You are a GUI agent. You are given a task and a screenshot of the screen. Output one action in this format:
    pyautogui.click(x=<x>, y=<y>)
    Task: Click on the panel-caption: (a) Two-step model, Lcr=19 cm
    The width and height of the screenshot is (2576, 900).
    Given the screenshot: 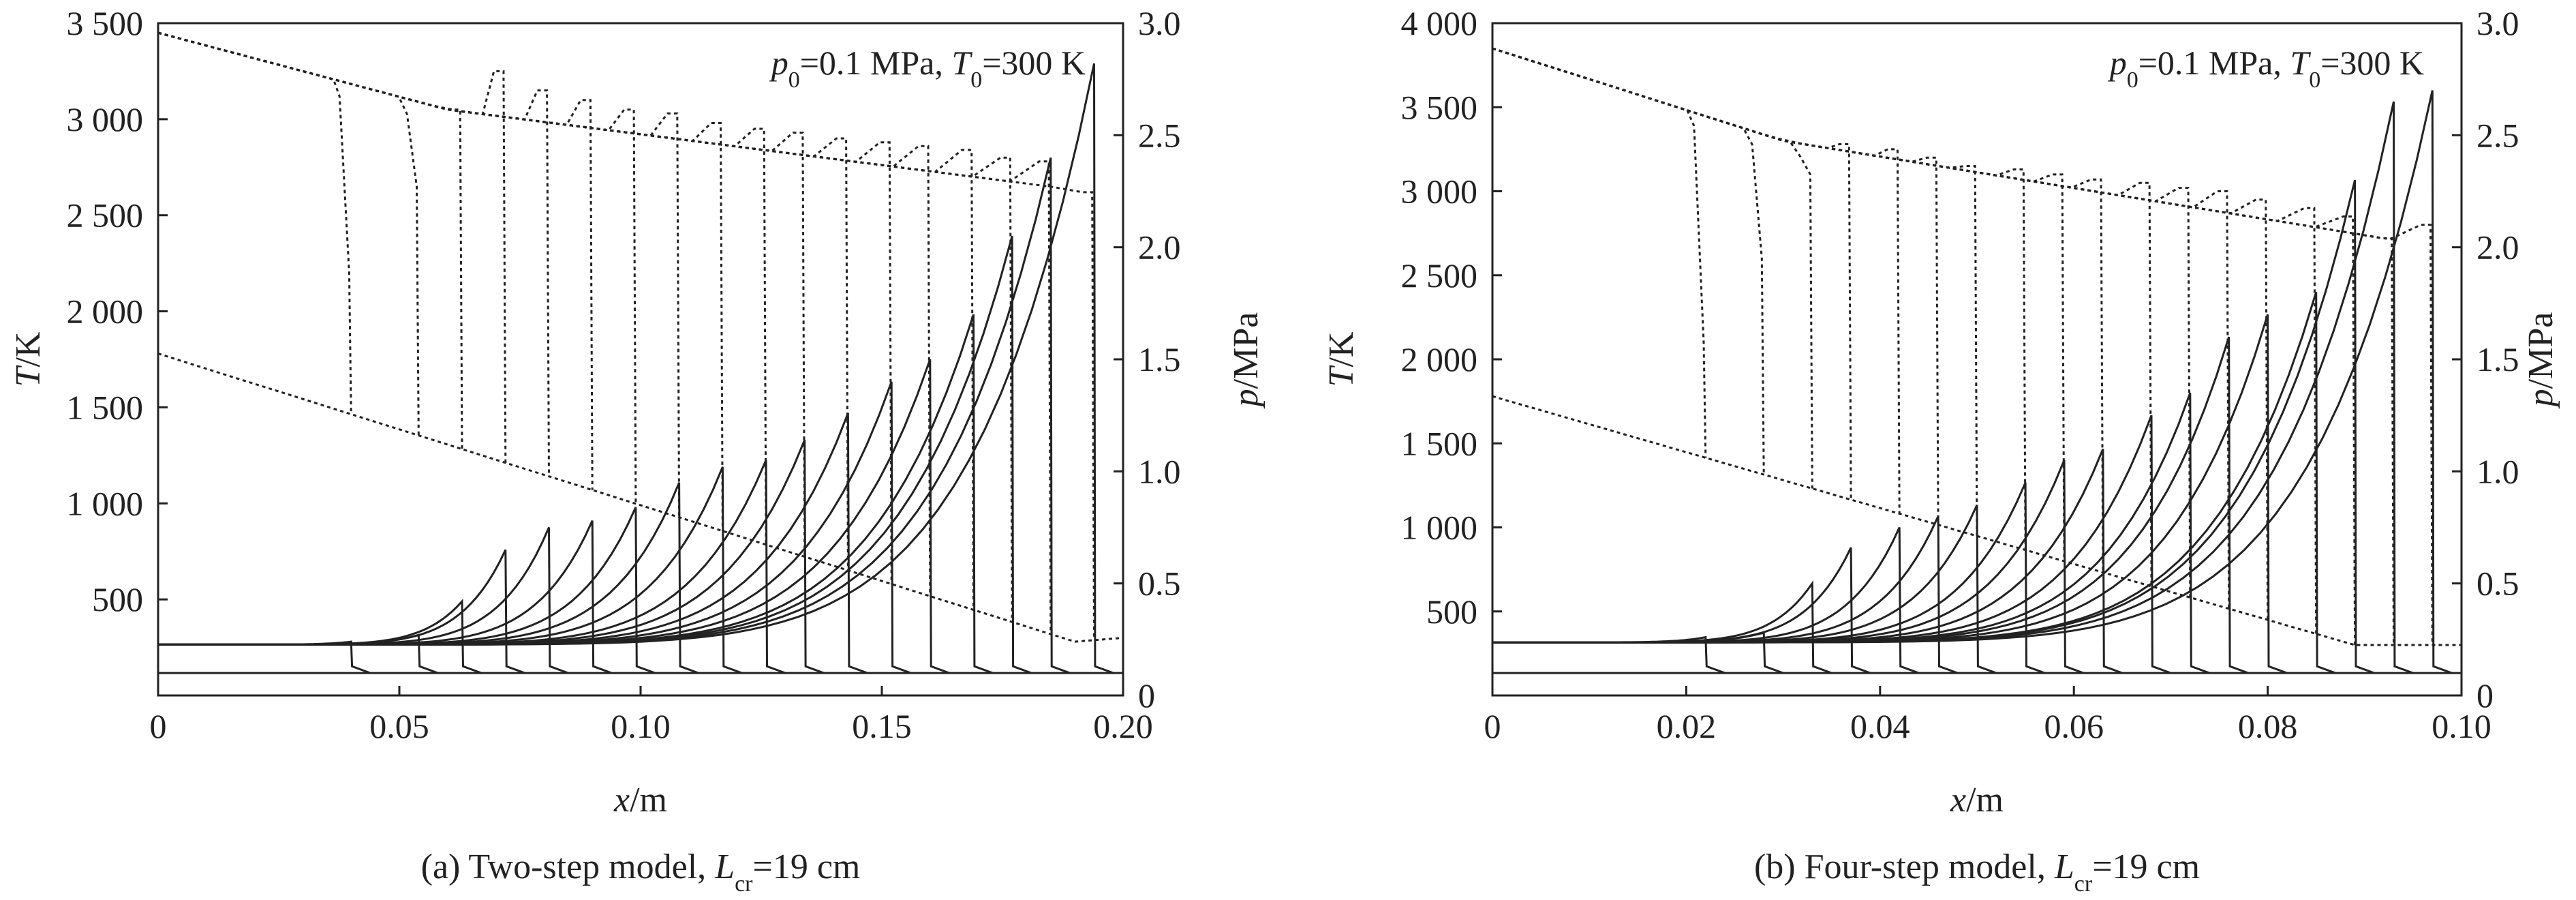 What is the action you would take?
    pyautogui.click(x=641, y=872)
    